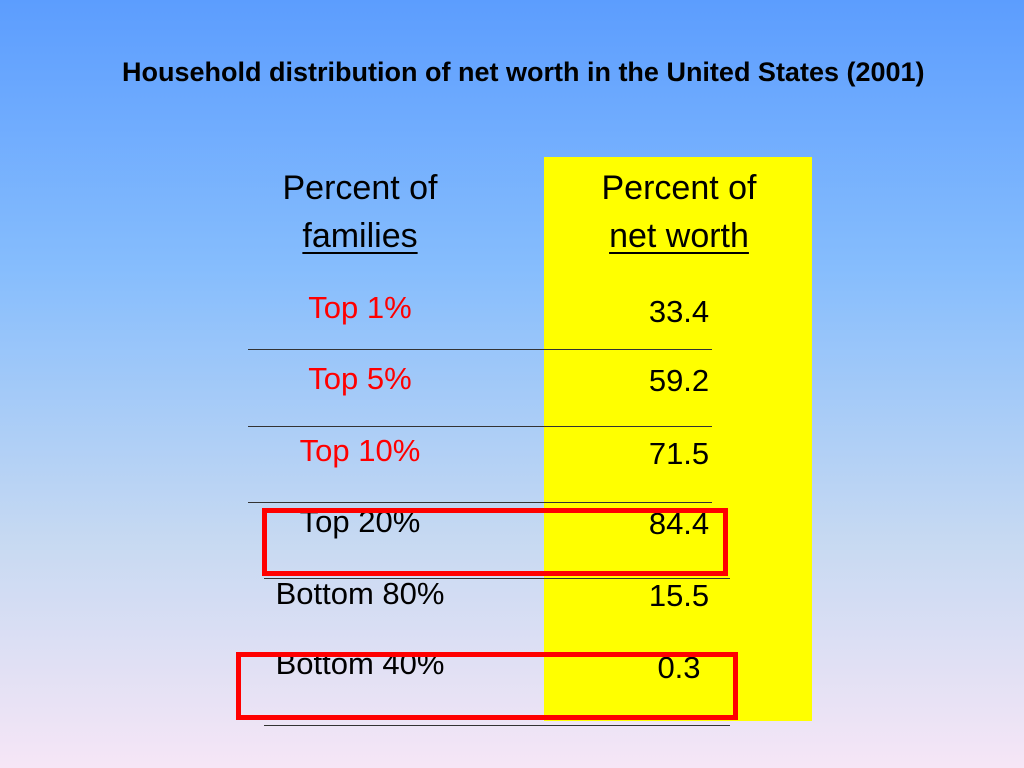  Describe the element at coordinates (360, 307) in the screenshot. I see `row-top-1-label: Top 1%` at that location.